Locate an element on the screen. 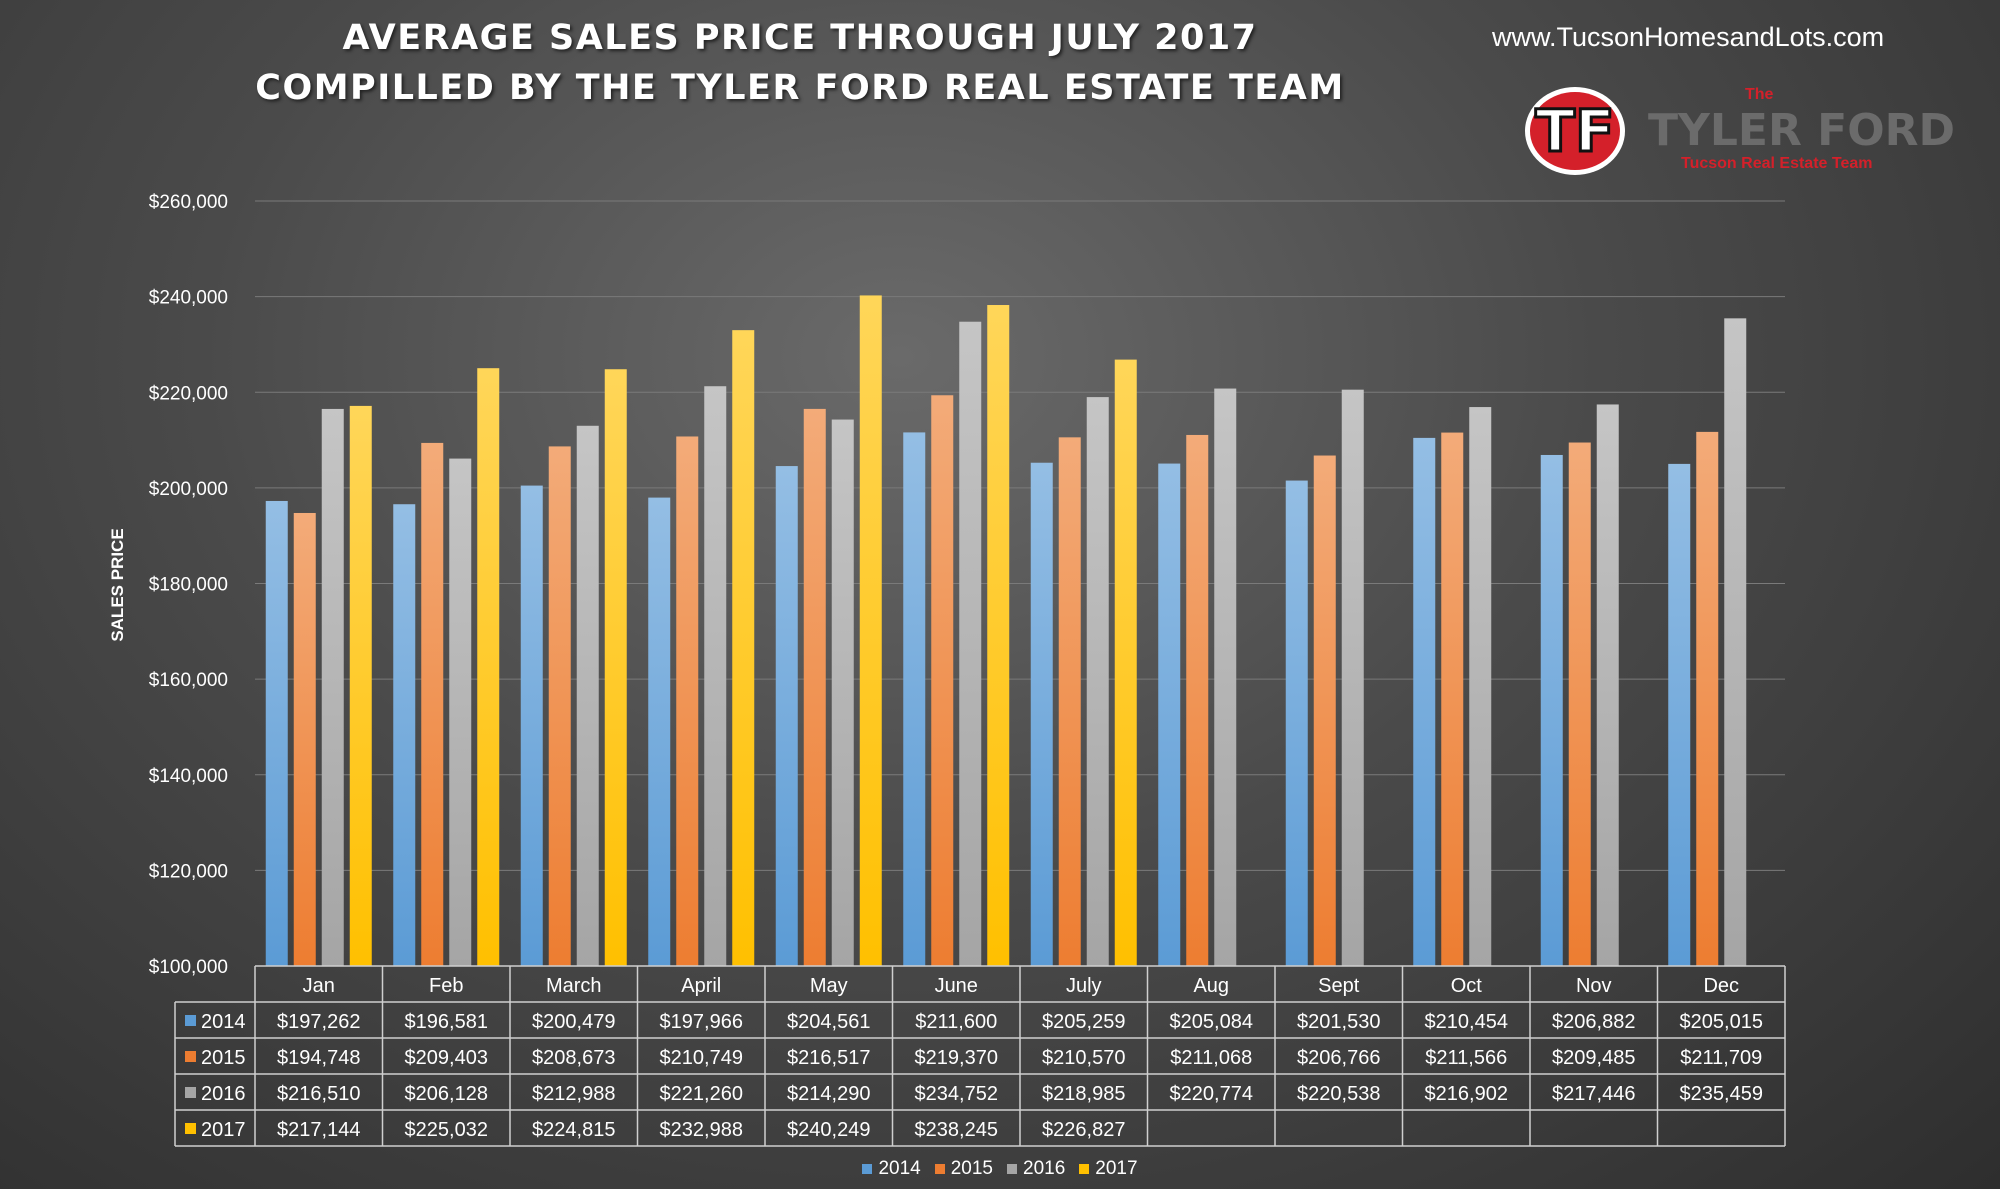  legend-item: 2014 is located at coordinates (891, 1169).